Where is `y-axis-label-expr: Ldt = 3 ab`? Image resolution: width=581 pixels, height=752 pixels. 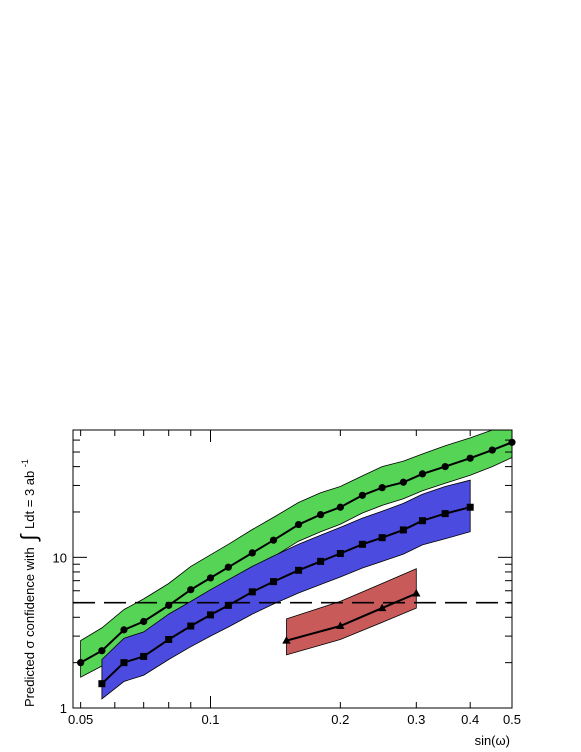 y-axis-label-expr: Ldt = 3 ab is located at coordinates (29, 500).